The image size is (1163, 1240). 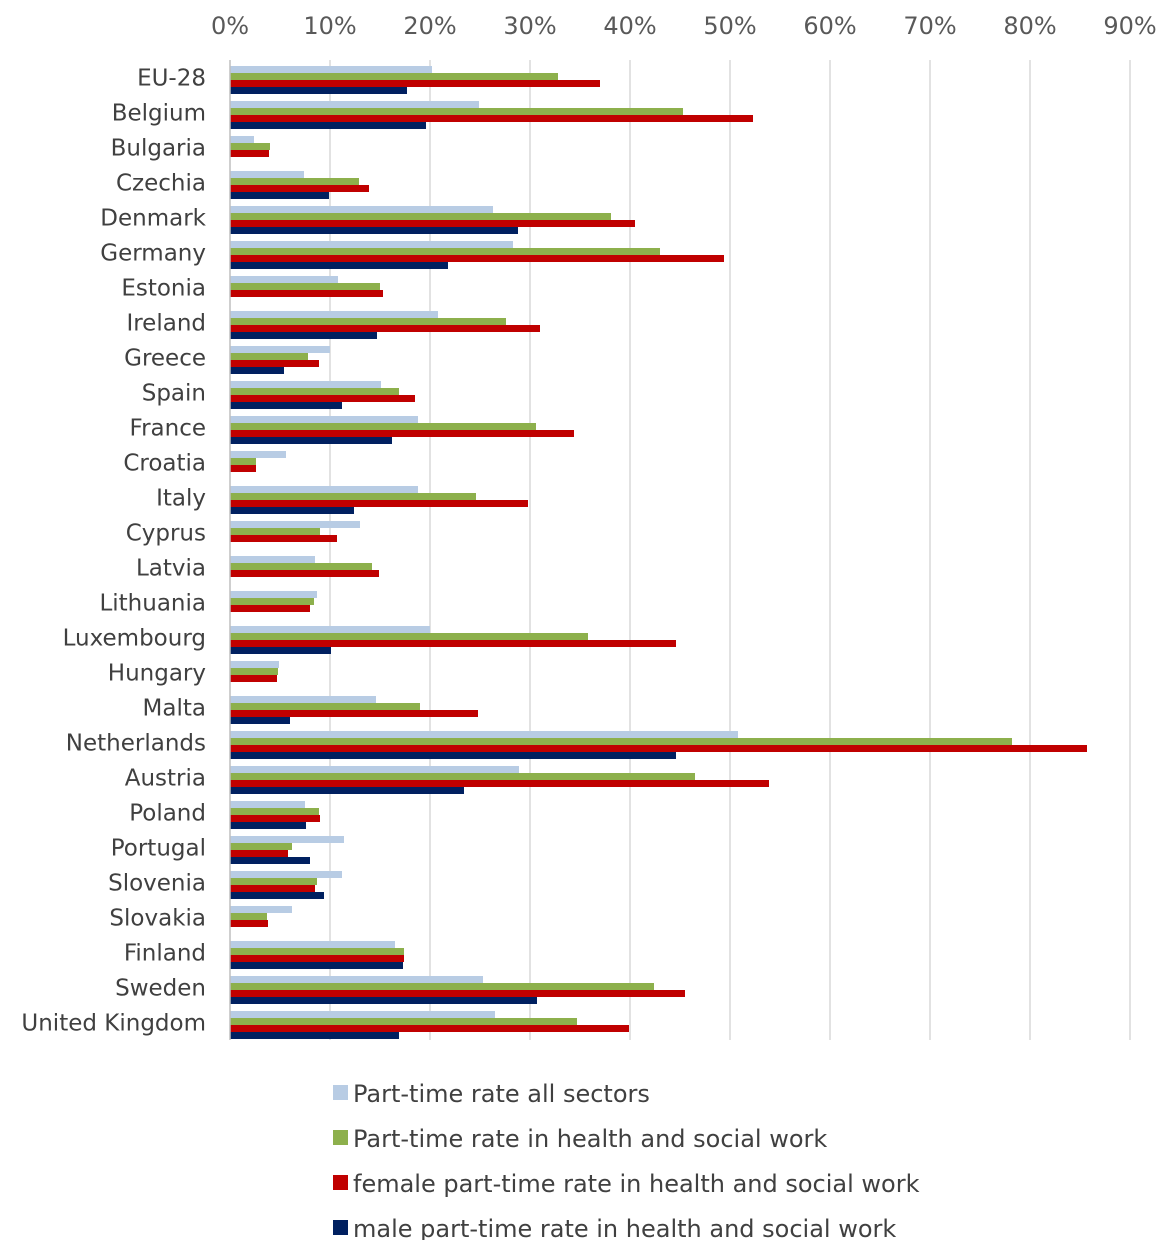 What do you see at coordinates (590, 1139) in the screenshot?
I see `legend-label: Part-time rate in health and social work` at bounding box center [590, 1139].